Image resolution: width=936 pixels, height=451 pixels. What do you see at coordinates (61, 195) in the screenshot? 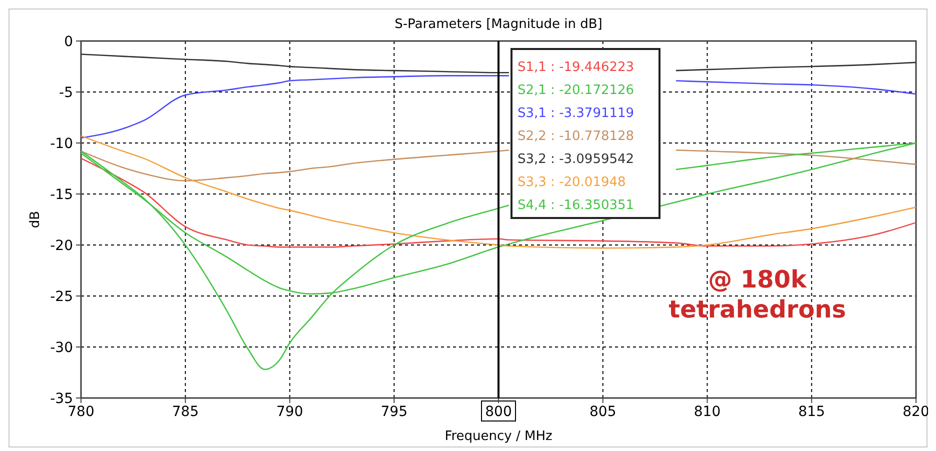
I see `y-tick-label: -15` at bounding box center [61, 195].